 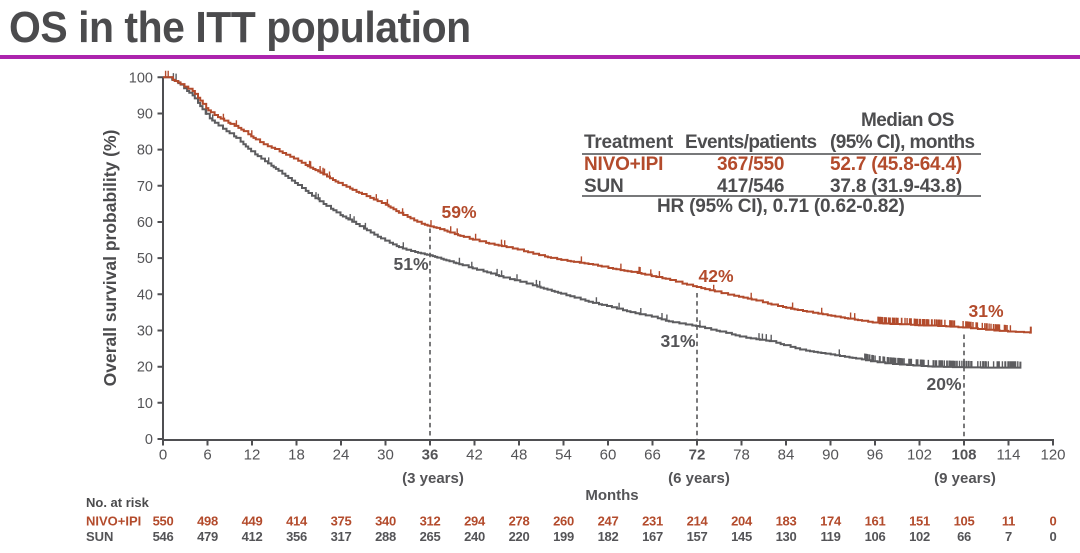 I want to click on svg-text: 294, so click(x=475, y=521).